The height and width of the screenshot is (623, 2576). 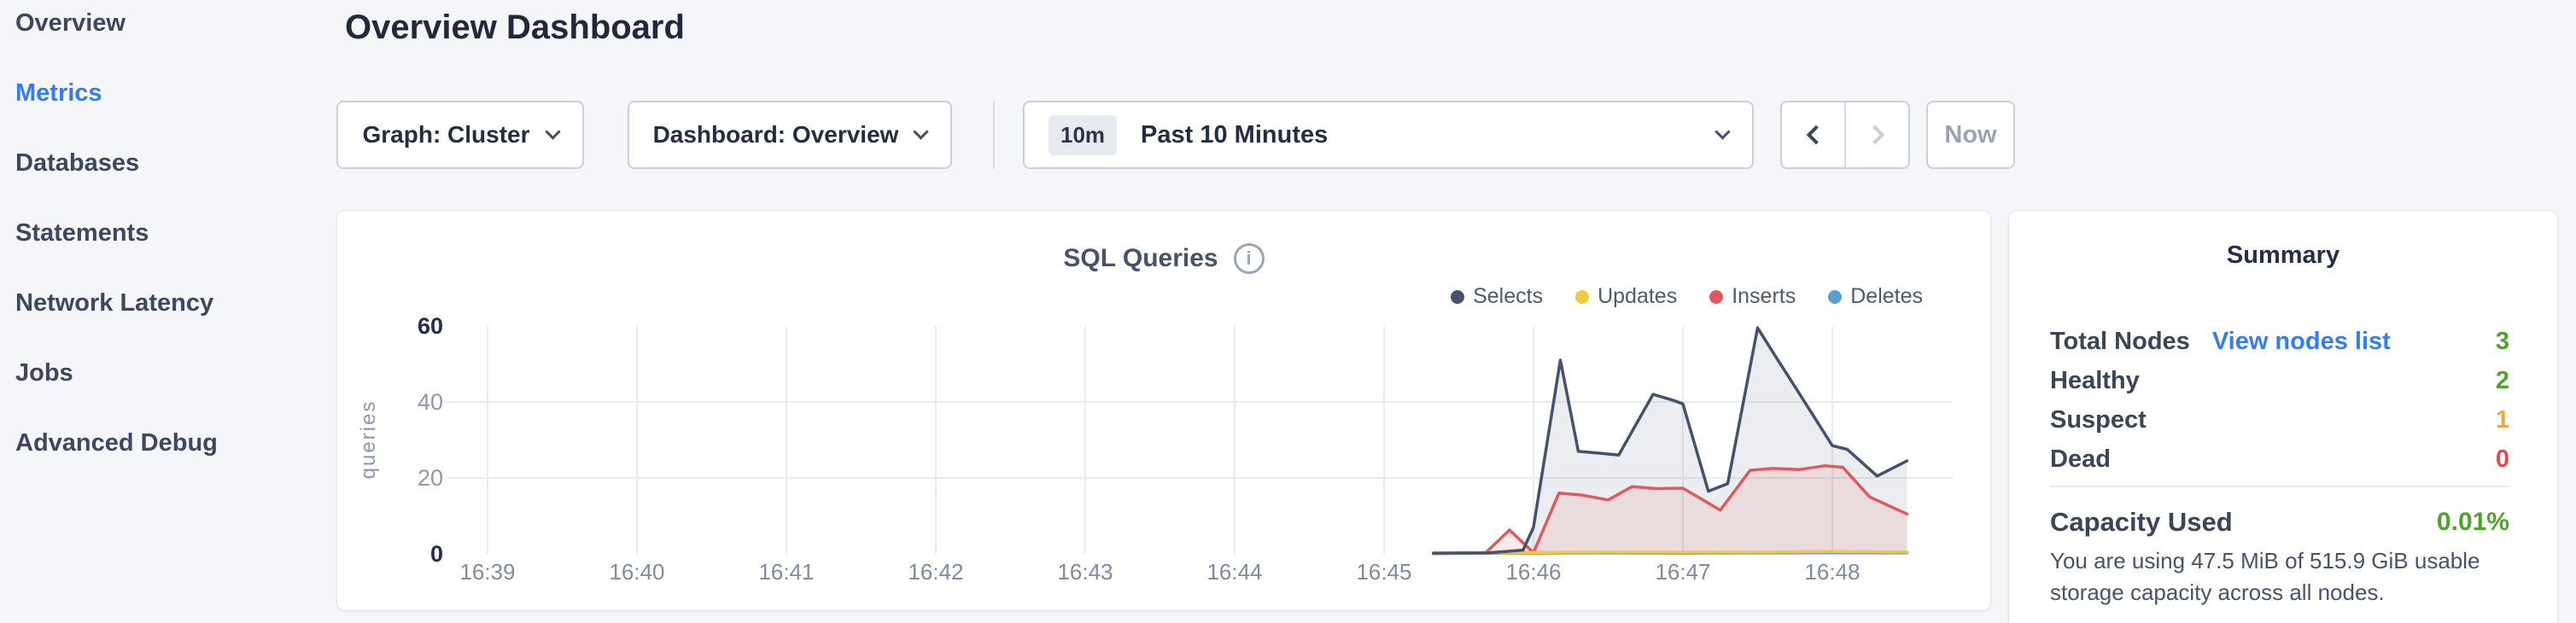 What do you see at coordinates (1716, 296) in the screenshot?
I see `inserts-dot-icon` at bounding box center [1716, 296].